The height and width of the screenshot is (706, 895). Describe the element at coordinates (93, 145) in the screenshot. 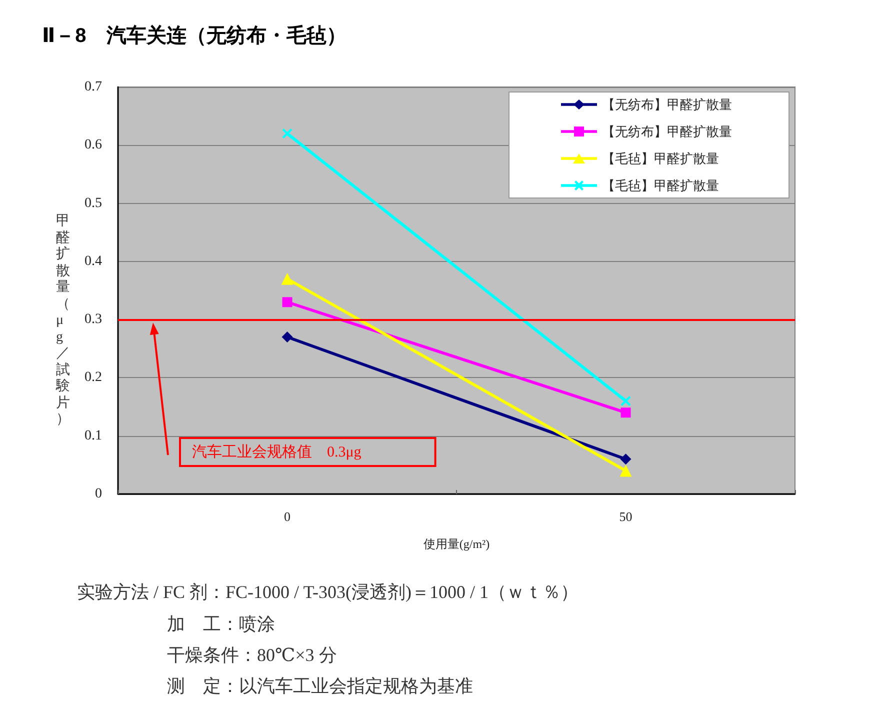

I see `y-tick-label: 0.6` at that location.